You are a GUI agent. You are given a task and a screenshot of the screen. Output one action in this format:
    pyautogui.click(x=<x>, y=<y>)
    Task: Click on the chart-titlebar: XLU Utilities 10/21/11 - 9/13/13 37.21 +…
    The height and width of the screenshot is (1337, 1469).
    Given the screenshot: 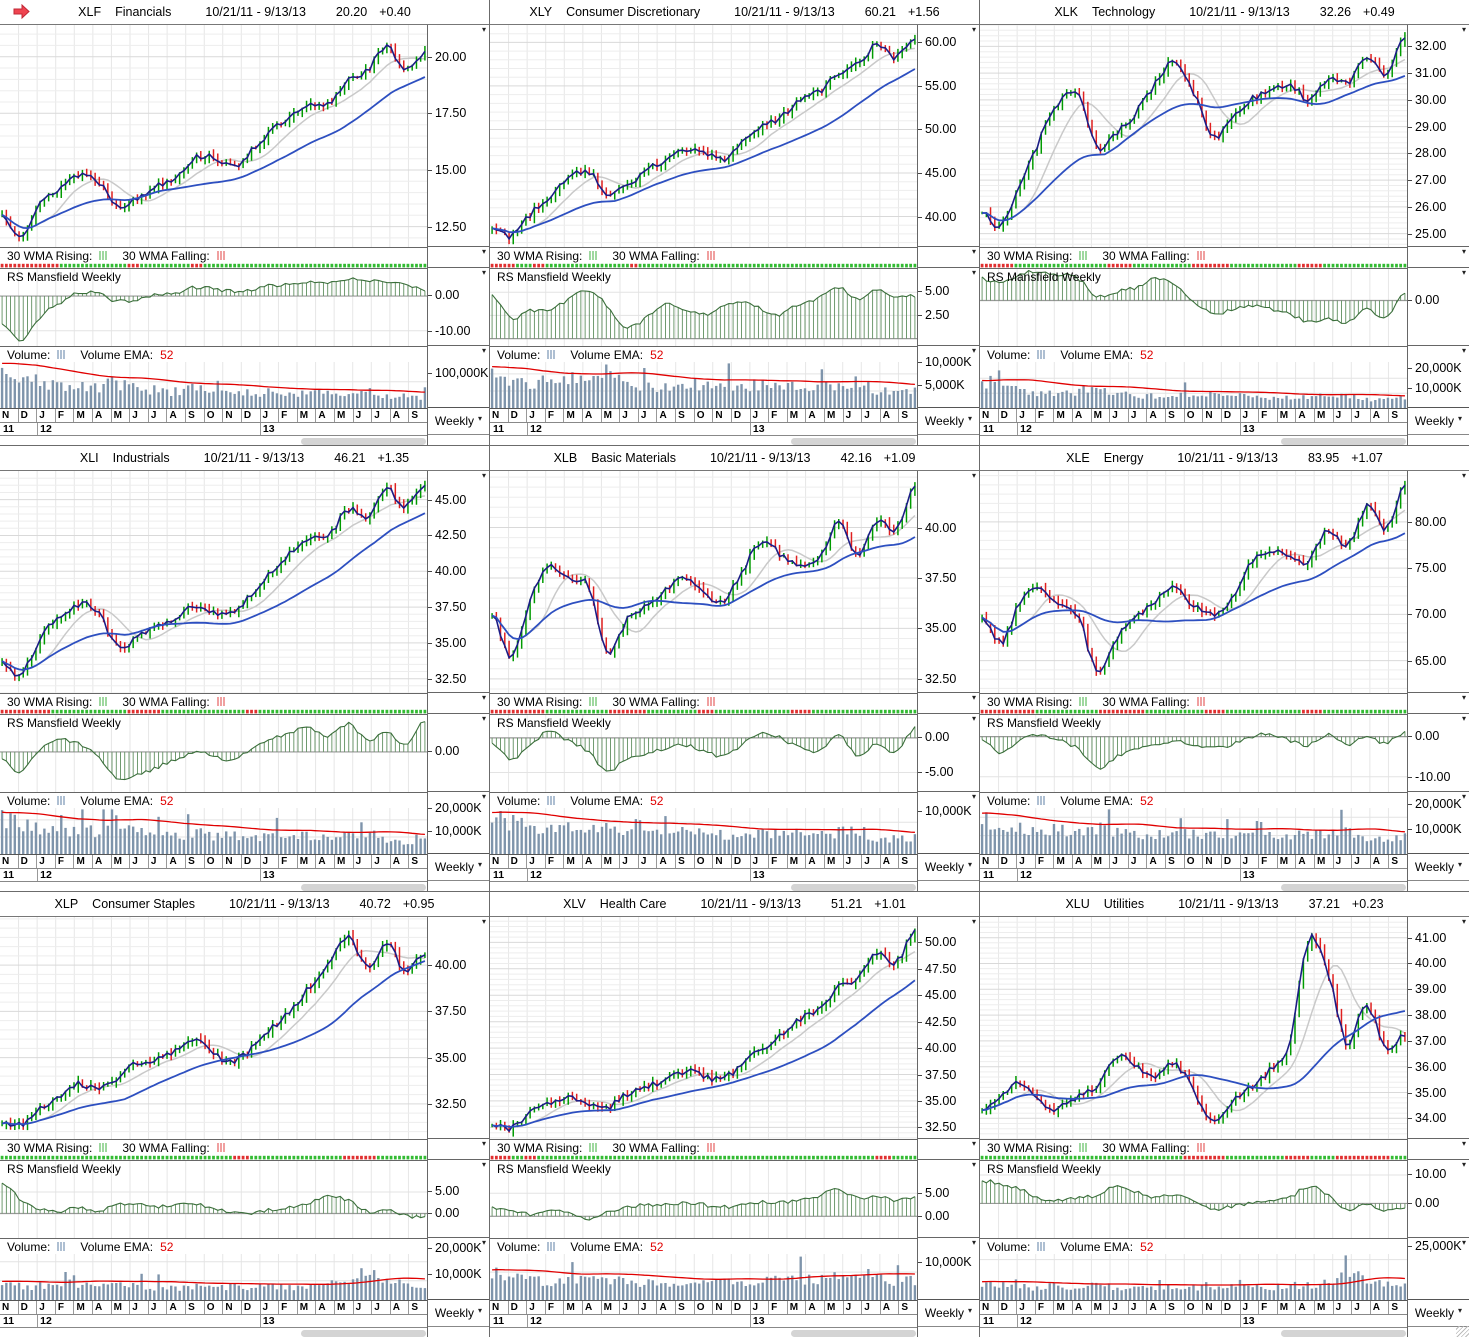 What is the action you would take?
    pyautogui.click(x=1224, y=904)
    